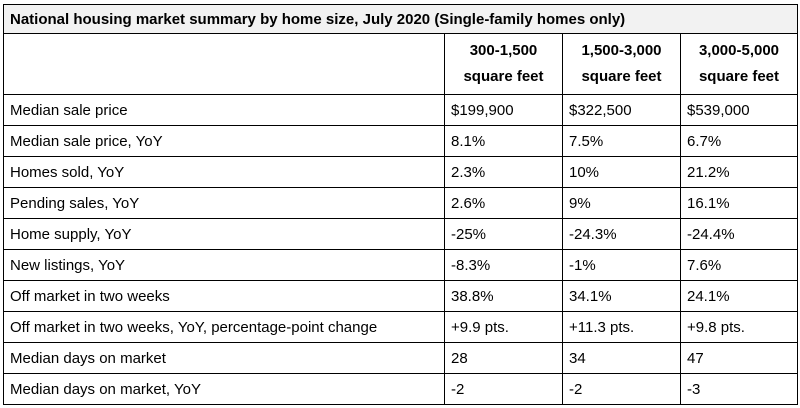  Describe the element at coordinates (224, 265) in the screenshot. I see `row-label: New listings, YoY` at that location.